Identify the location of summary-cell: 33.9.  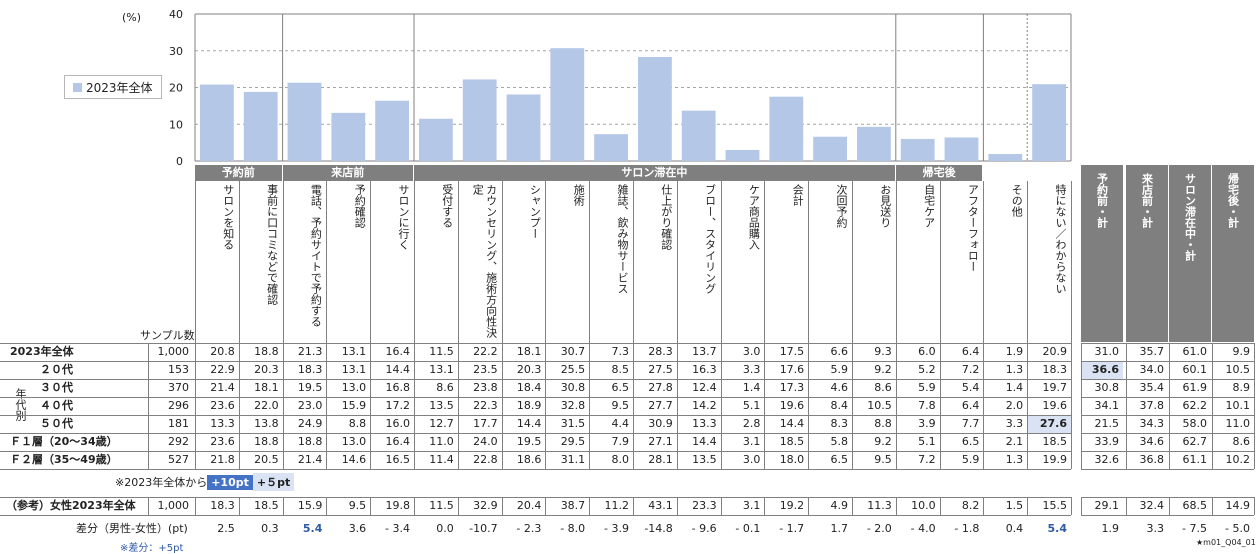
(1107, 441).